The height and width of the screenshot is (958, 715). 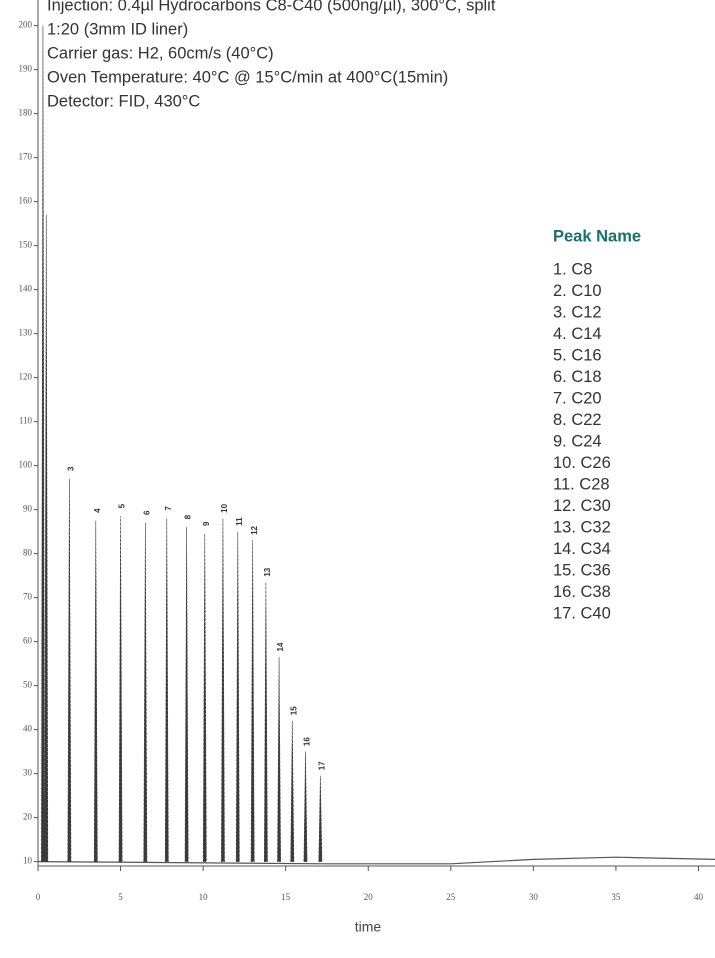 I want to click on y-tick-label: 80, so click(x=28, y=553).